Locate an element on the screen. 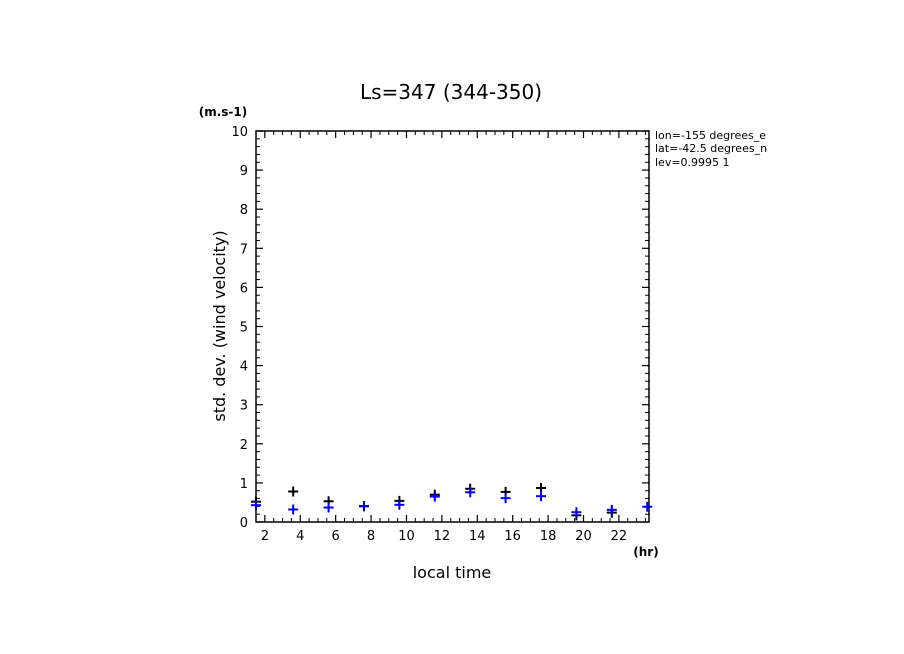  y-axis-unit: (m.s-1) is located at coordinates (223, 112).